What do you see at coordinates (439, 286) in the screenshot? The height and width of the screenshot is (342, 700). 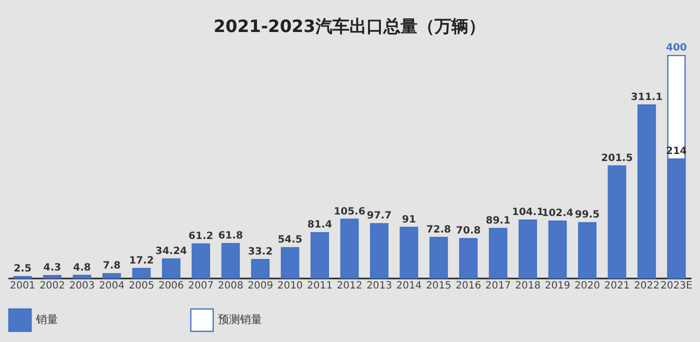 I see `x-tick-label: 2015` at bounding box center [439, 286].